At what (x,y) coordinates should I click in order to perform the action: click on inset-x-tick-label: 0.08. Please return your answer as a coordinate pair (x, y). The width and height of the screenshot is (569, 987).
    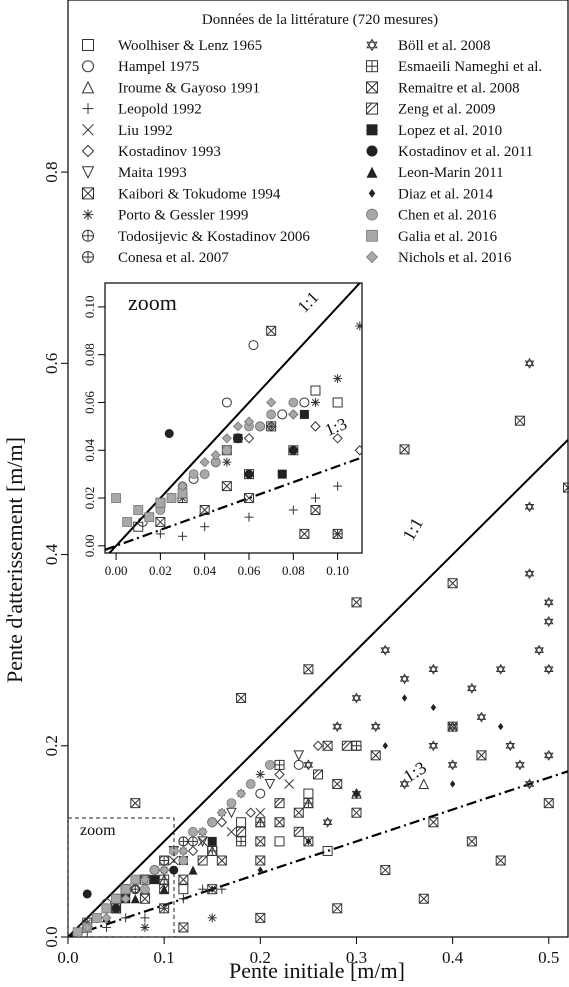
    Looking at the image, I should click on (293, 570).